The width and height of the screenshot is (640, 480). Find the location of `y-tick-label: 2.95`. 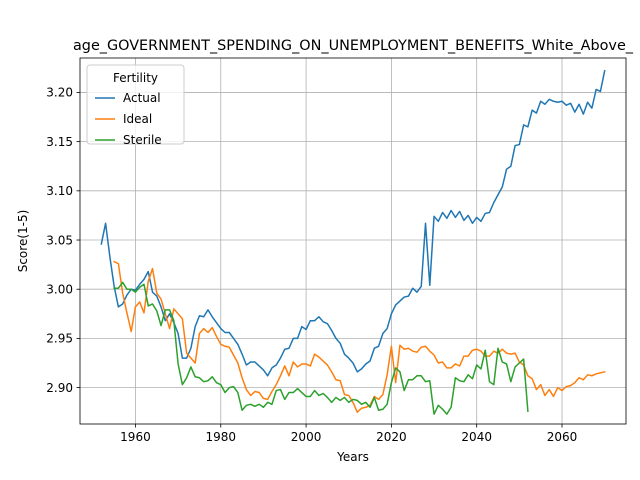

y-tick-label: 2.95 is located at coordinates (59, 339).